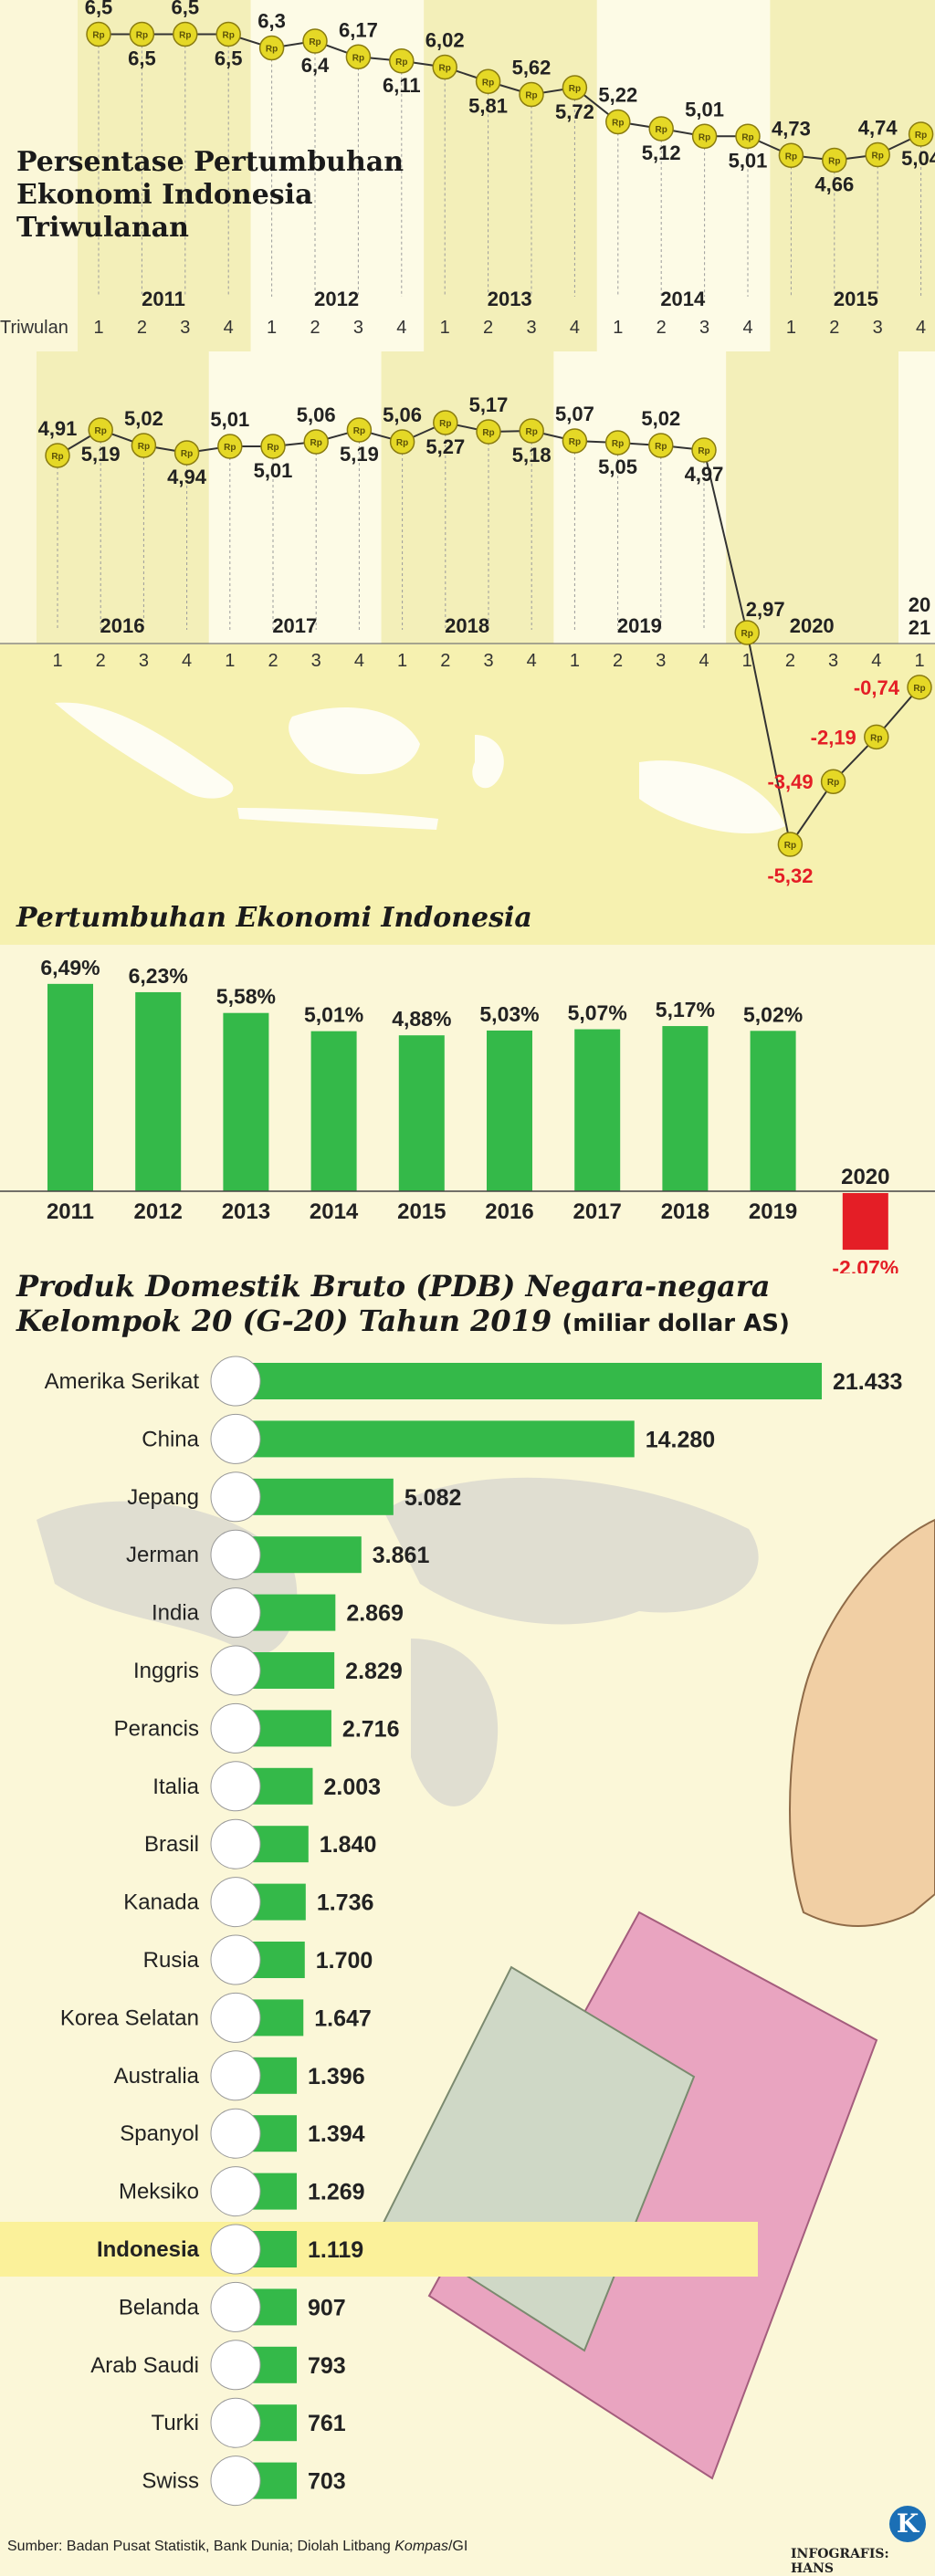 This screenshot has width=935, height=2576. I want to click on gdp-value-12: 1.396, so click(336, 2077).